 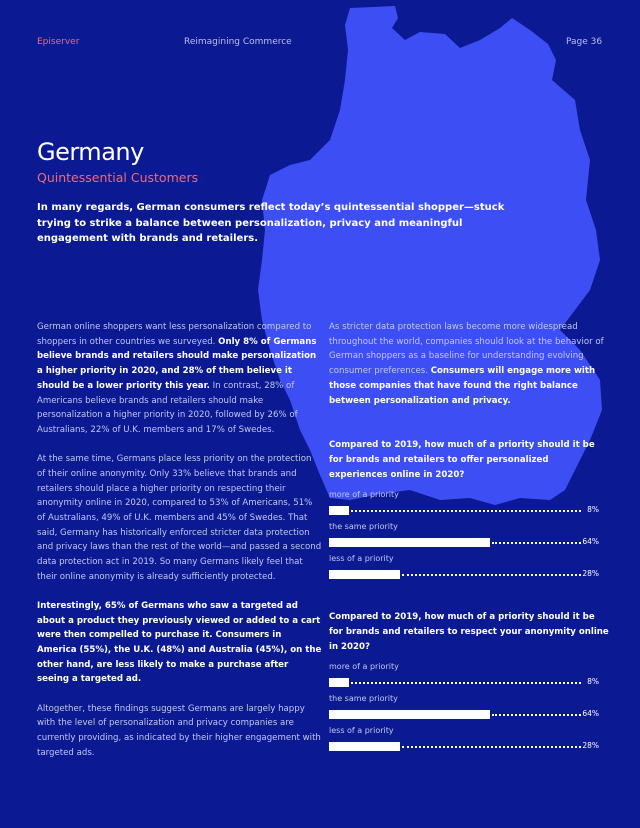 What do you see at coordinates (58, 42) in the screenshot?
I see `brand-name: Episerver` at bounding box center [58, 42].